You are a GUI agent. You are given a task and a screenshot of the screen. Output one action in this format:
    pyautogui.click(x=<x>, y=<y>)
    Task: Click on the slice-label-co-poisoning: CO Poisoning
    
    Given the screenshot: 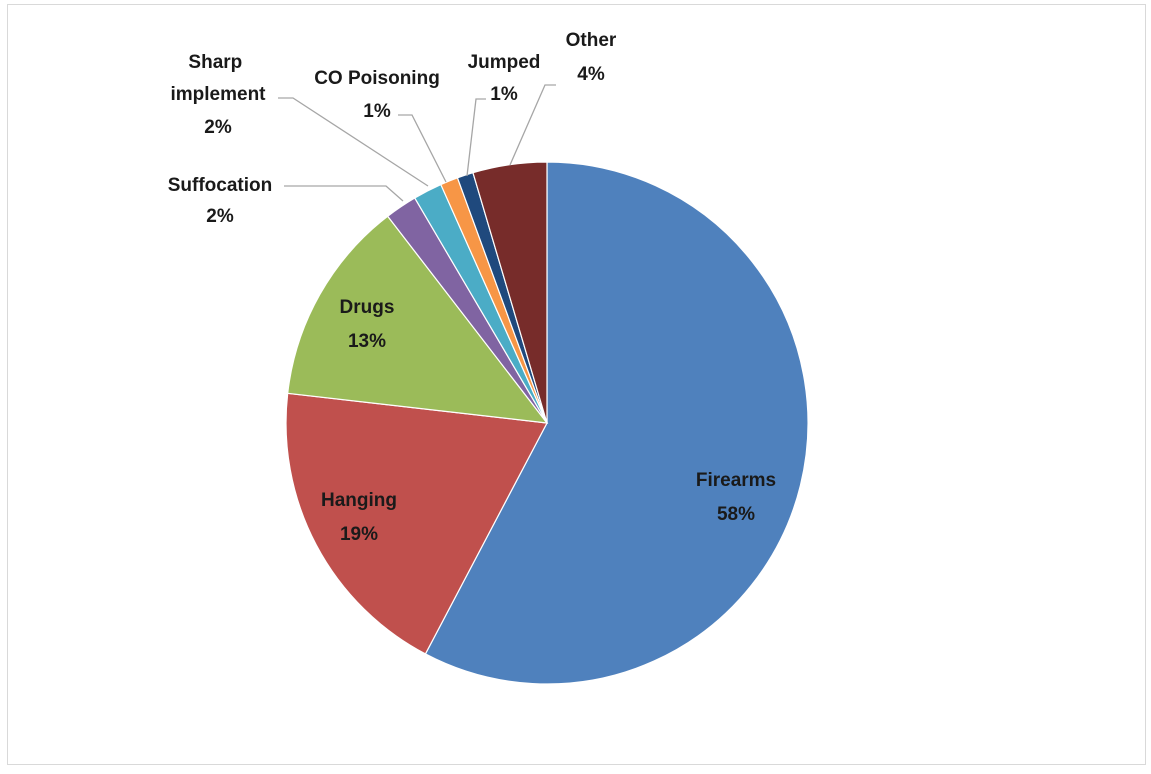 What is the action you would take?
    pyautogui.click(x=377, y=78)
    